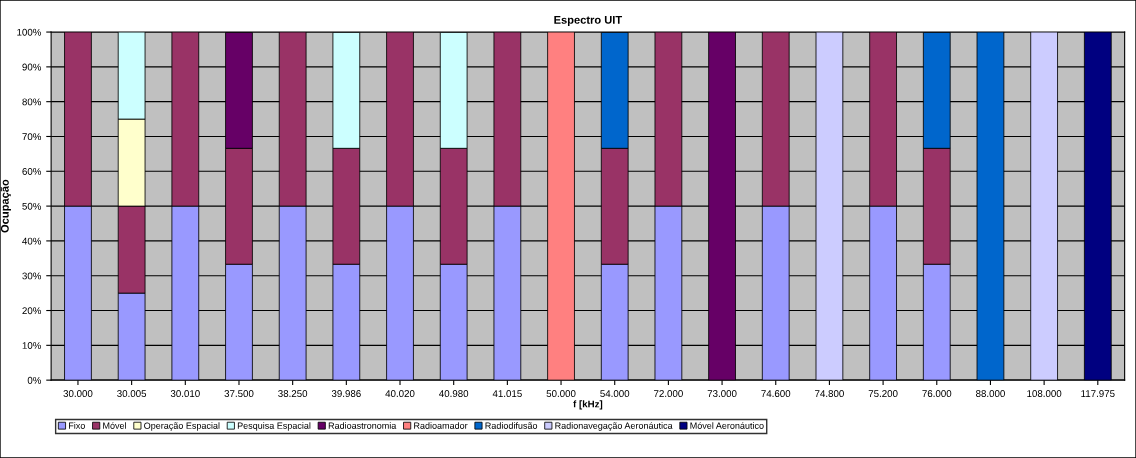 Image resolution: width=1136 pixels, height=458 pixels. What do you see at coordinates (1044, 393) in the screenshot?
I see `x-tick-label: 108.000` at bounding box center [1044, 393].